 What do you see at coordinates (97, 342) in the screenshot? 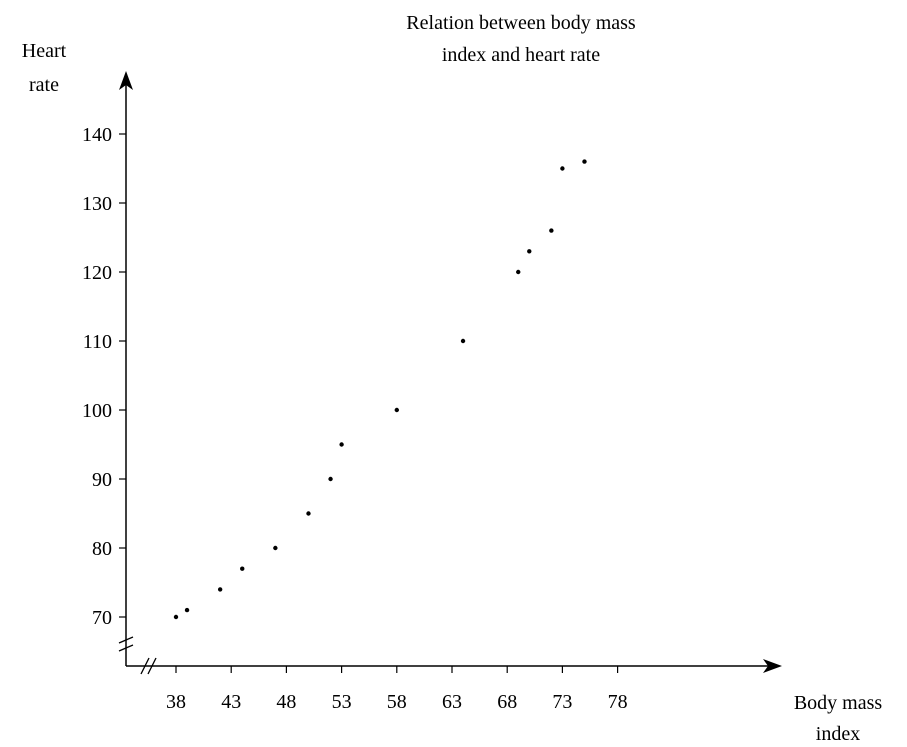
I see `y-tick-label: 110` at bounding box center [97, 342].